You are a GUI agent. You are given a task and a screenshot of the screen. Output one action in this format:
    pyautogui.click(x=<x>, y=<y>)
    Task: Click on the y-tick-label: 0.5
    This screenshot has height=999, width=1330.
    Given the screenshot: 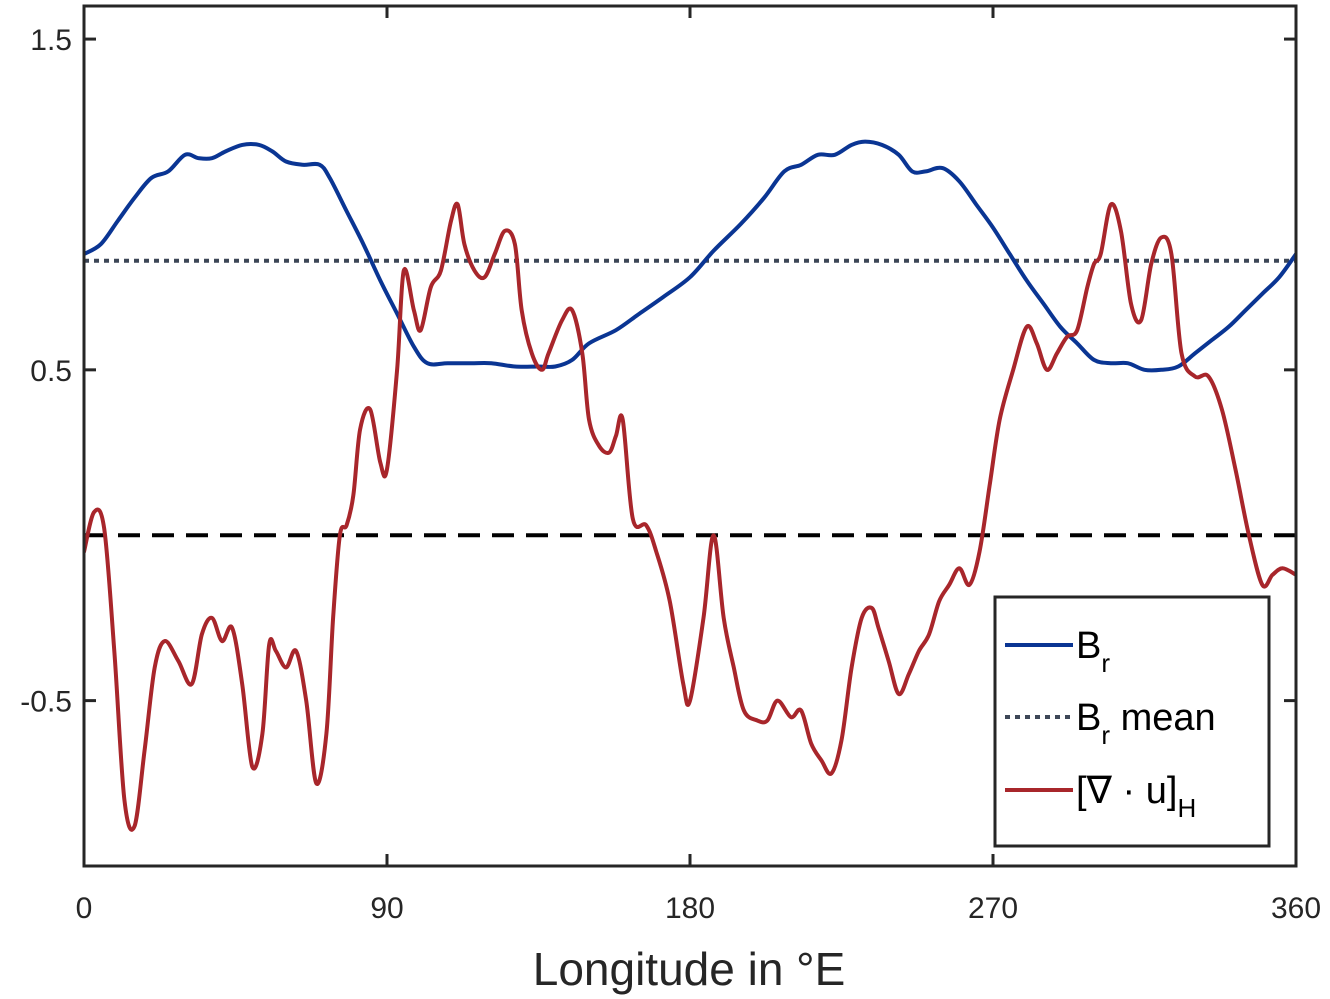 What is the action you would take?
    pyautogui.click(x=51, y=371)
    